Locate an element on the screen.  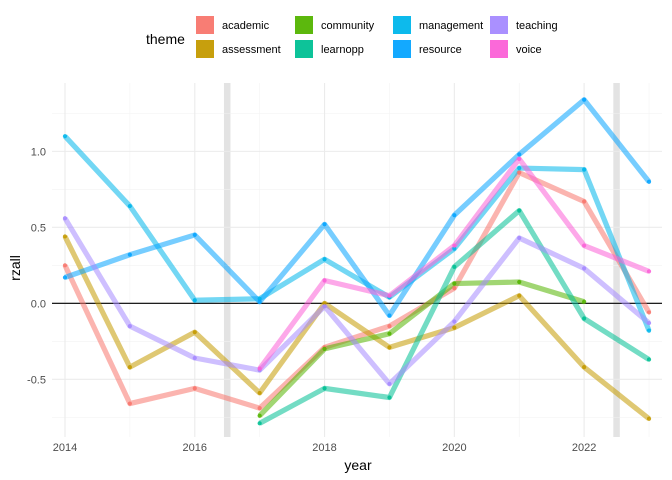
legend-key-assessment is located at coordinates (205, 49).